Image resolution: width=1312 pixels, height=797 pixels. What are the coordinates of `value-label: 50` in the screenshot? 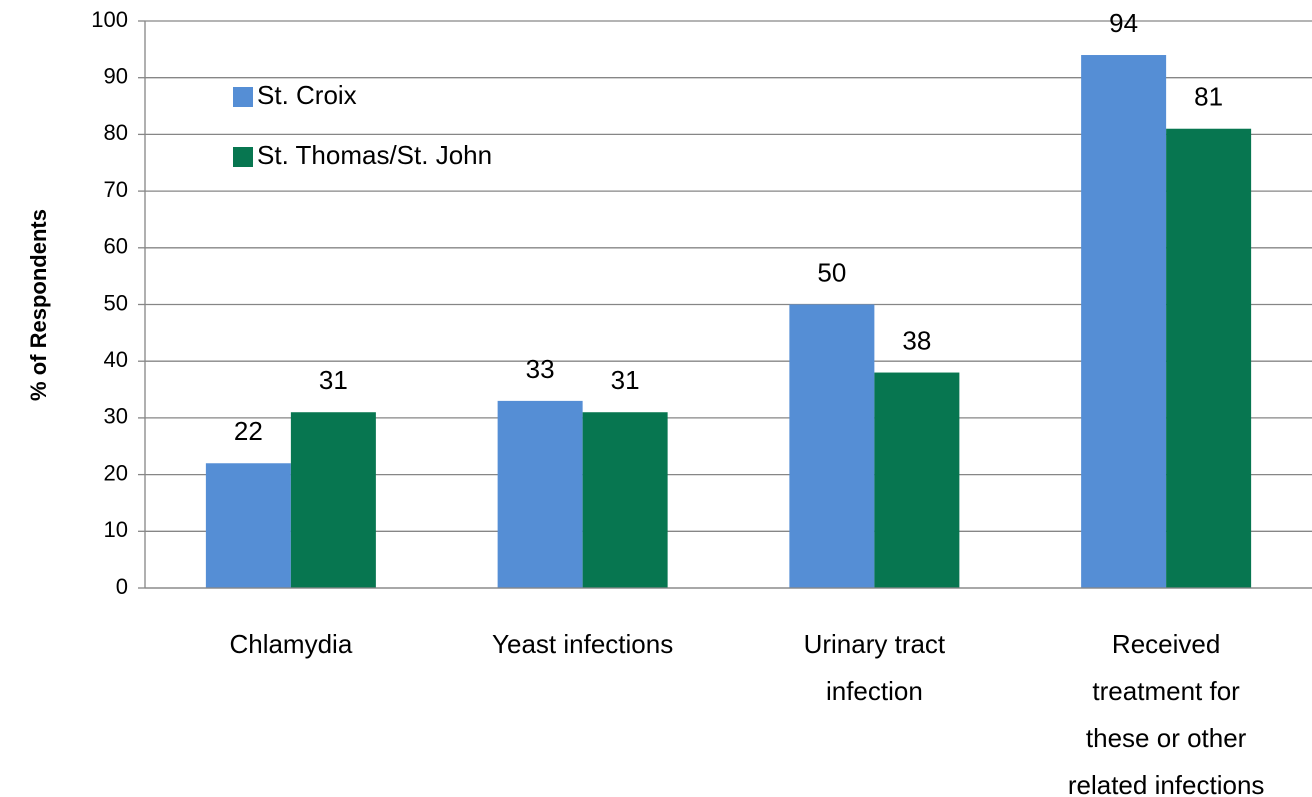 It's located at (831, 272).